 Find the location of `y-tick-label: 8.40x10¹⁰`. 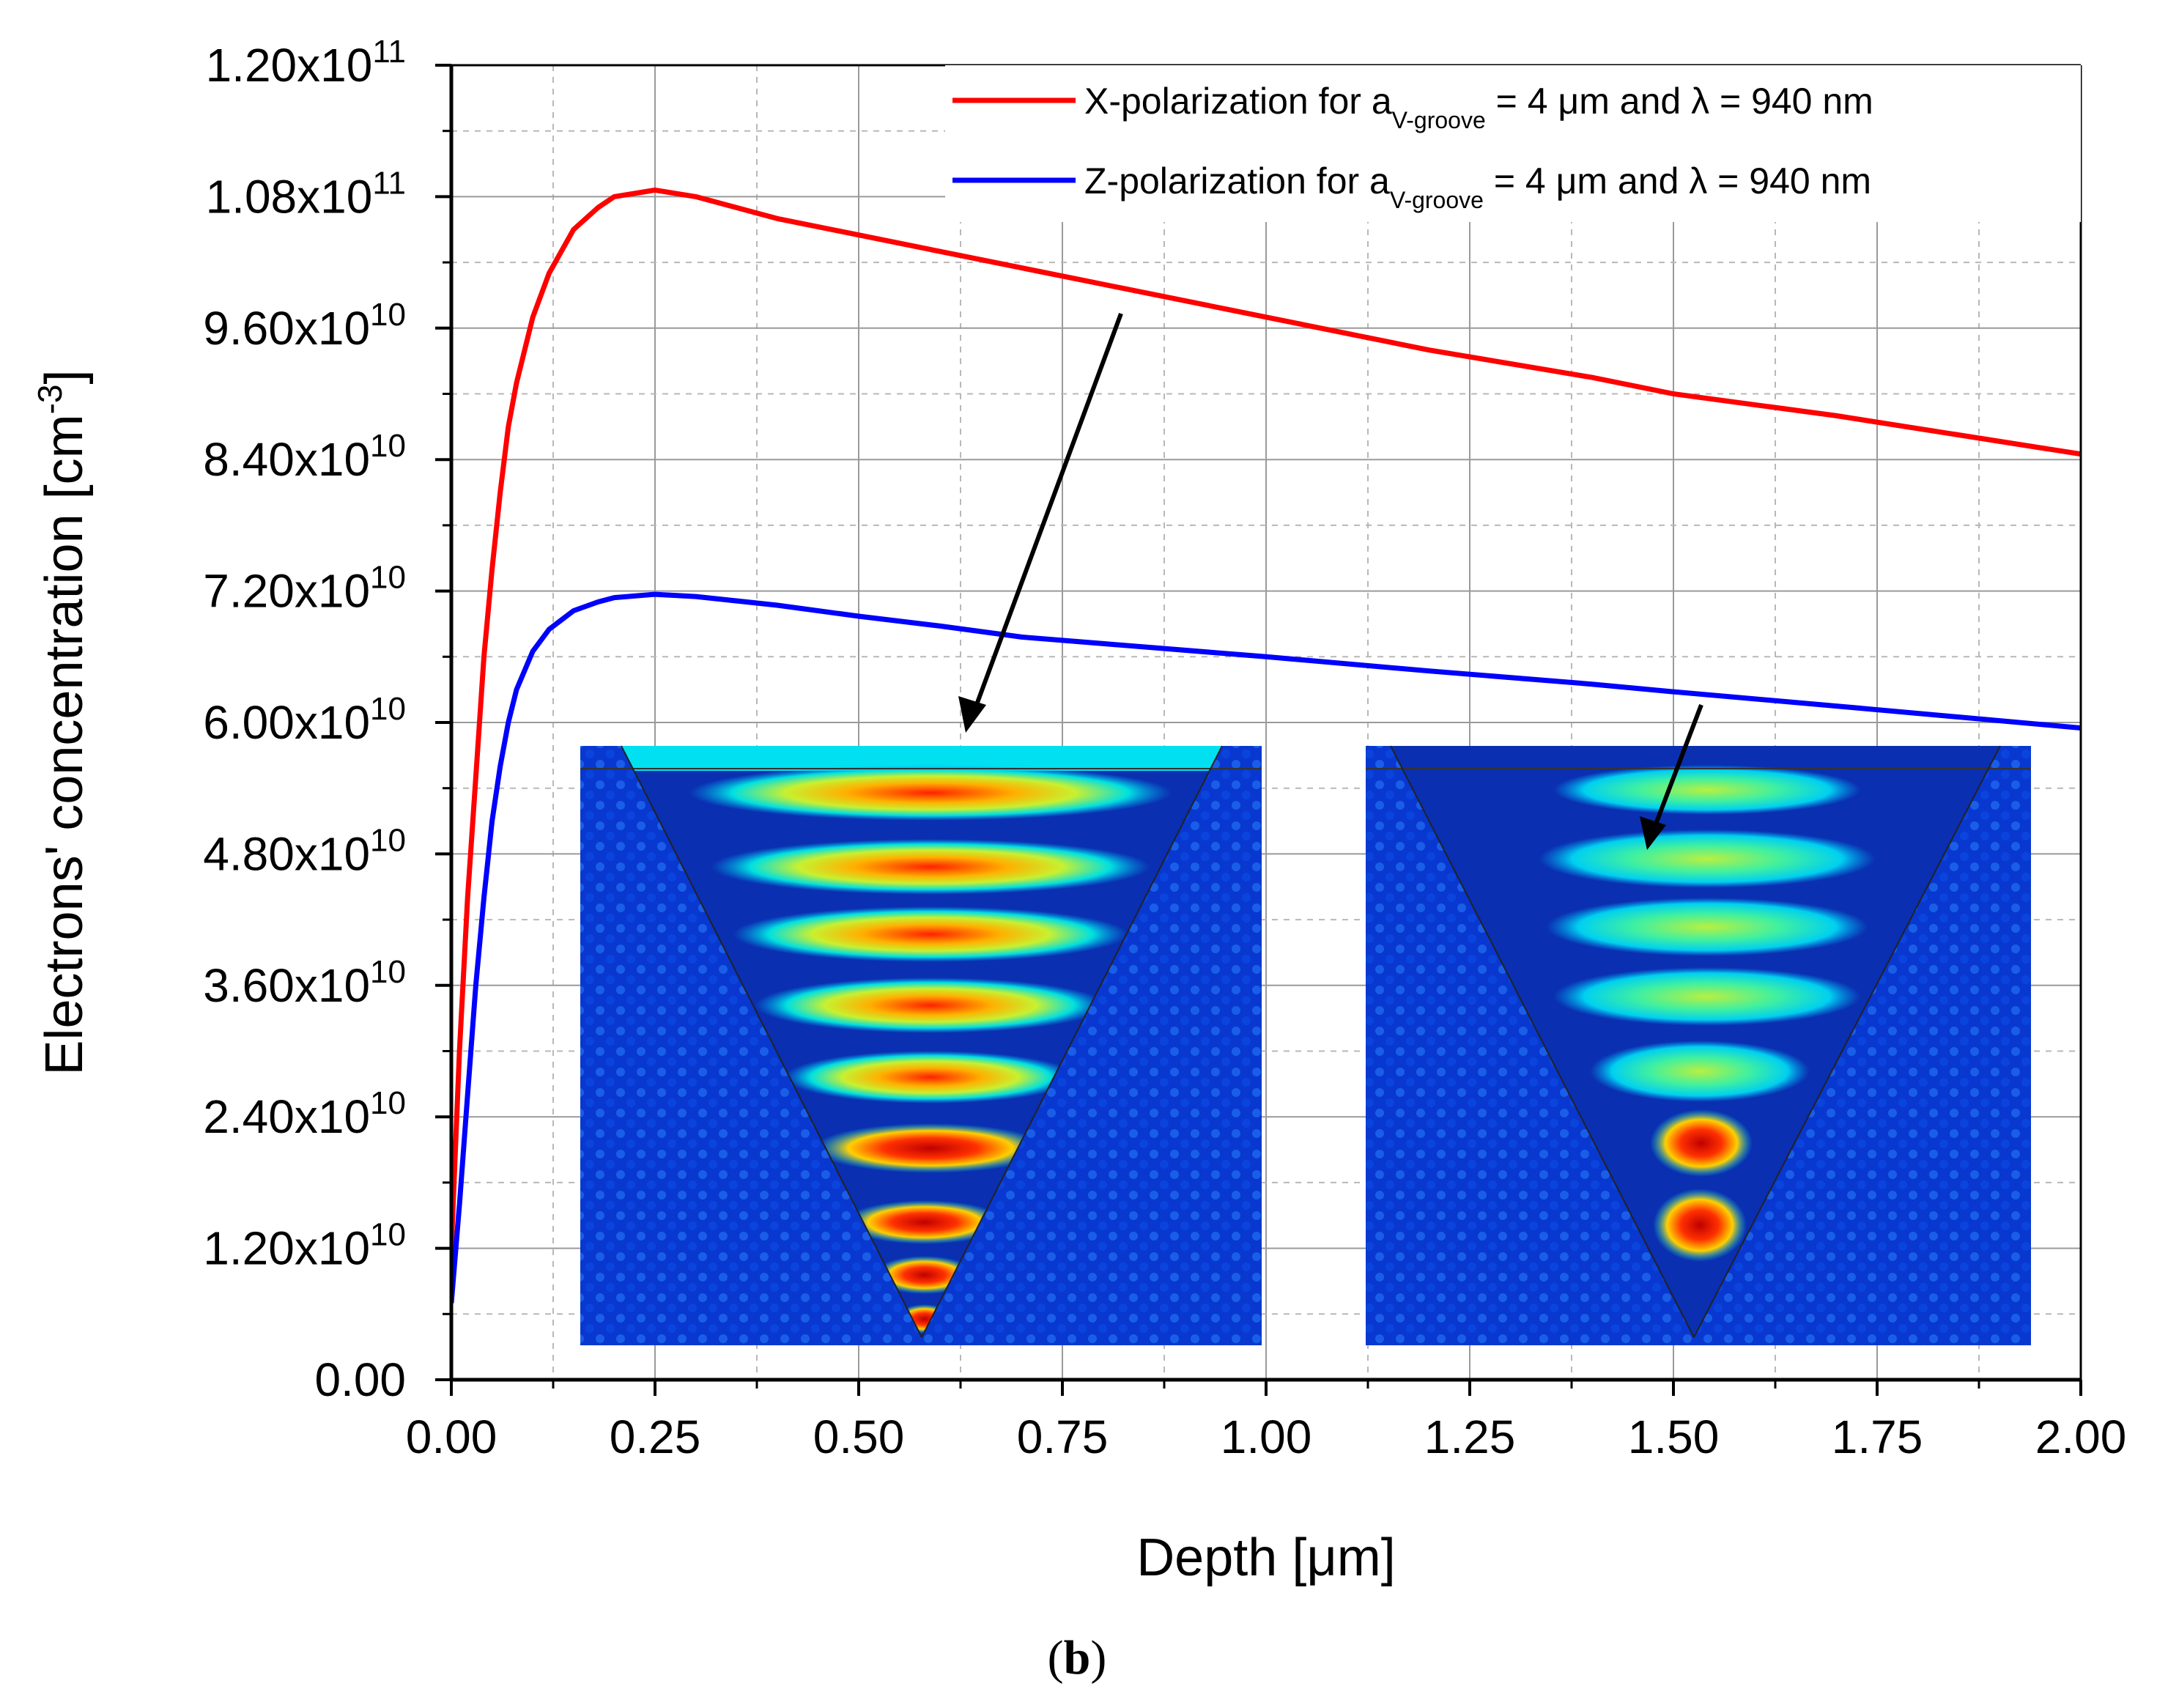

y-tick-label: 8.40x10¹⁰ is located at coordinates (304, 457).